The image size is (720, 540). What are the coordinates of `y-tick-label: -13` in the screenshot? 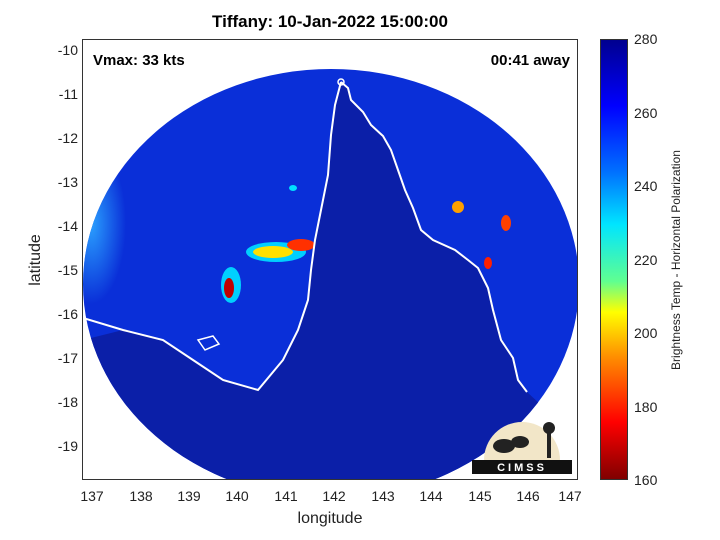 It's located at (67, 182).